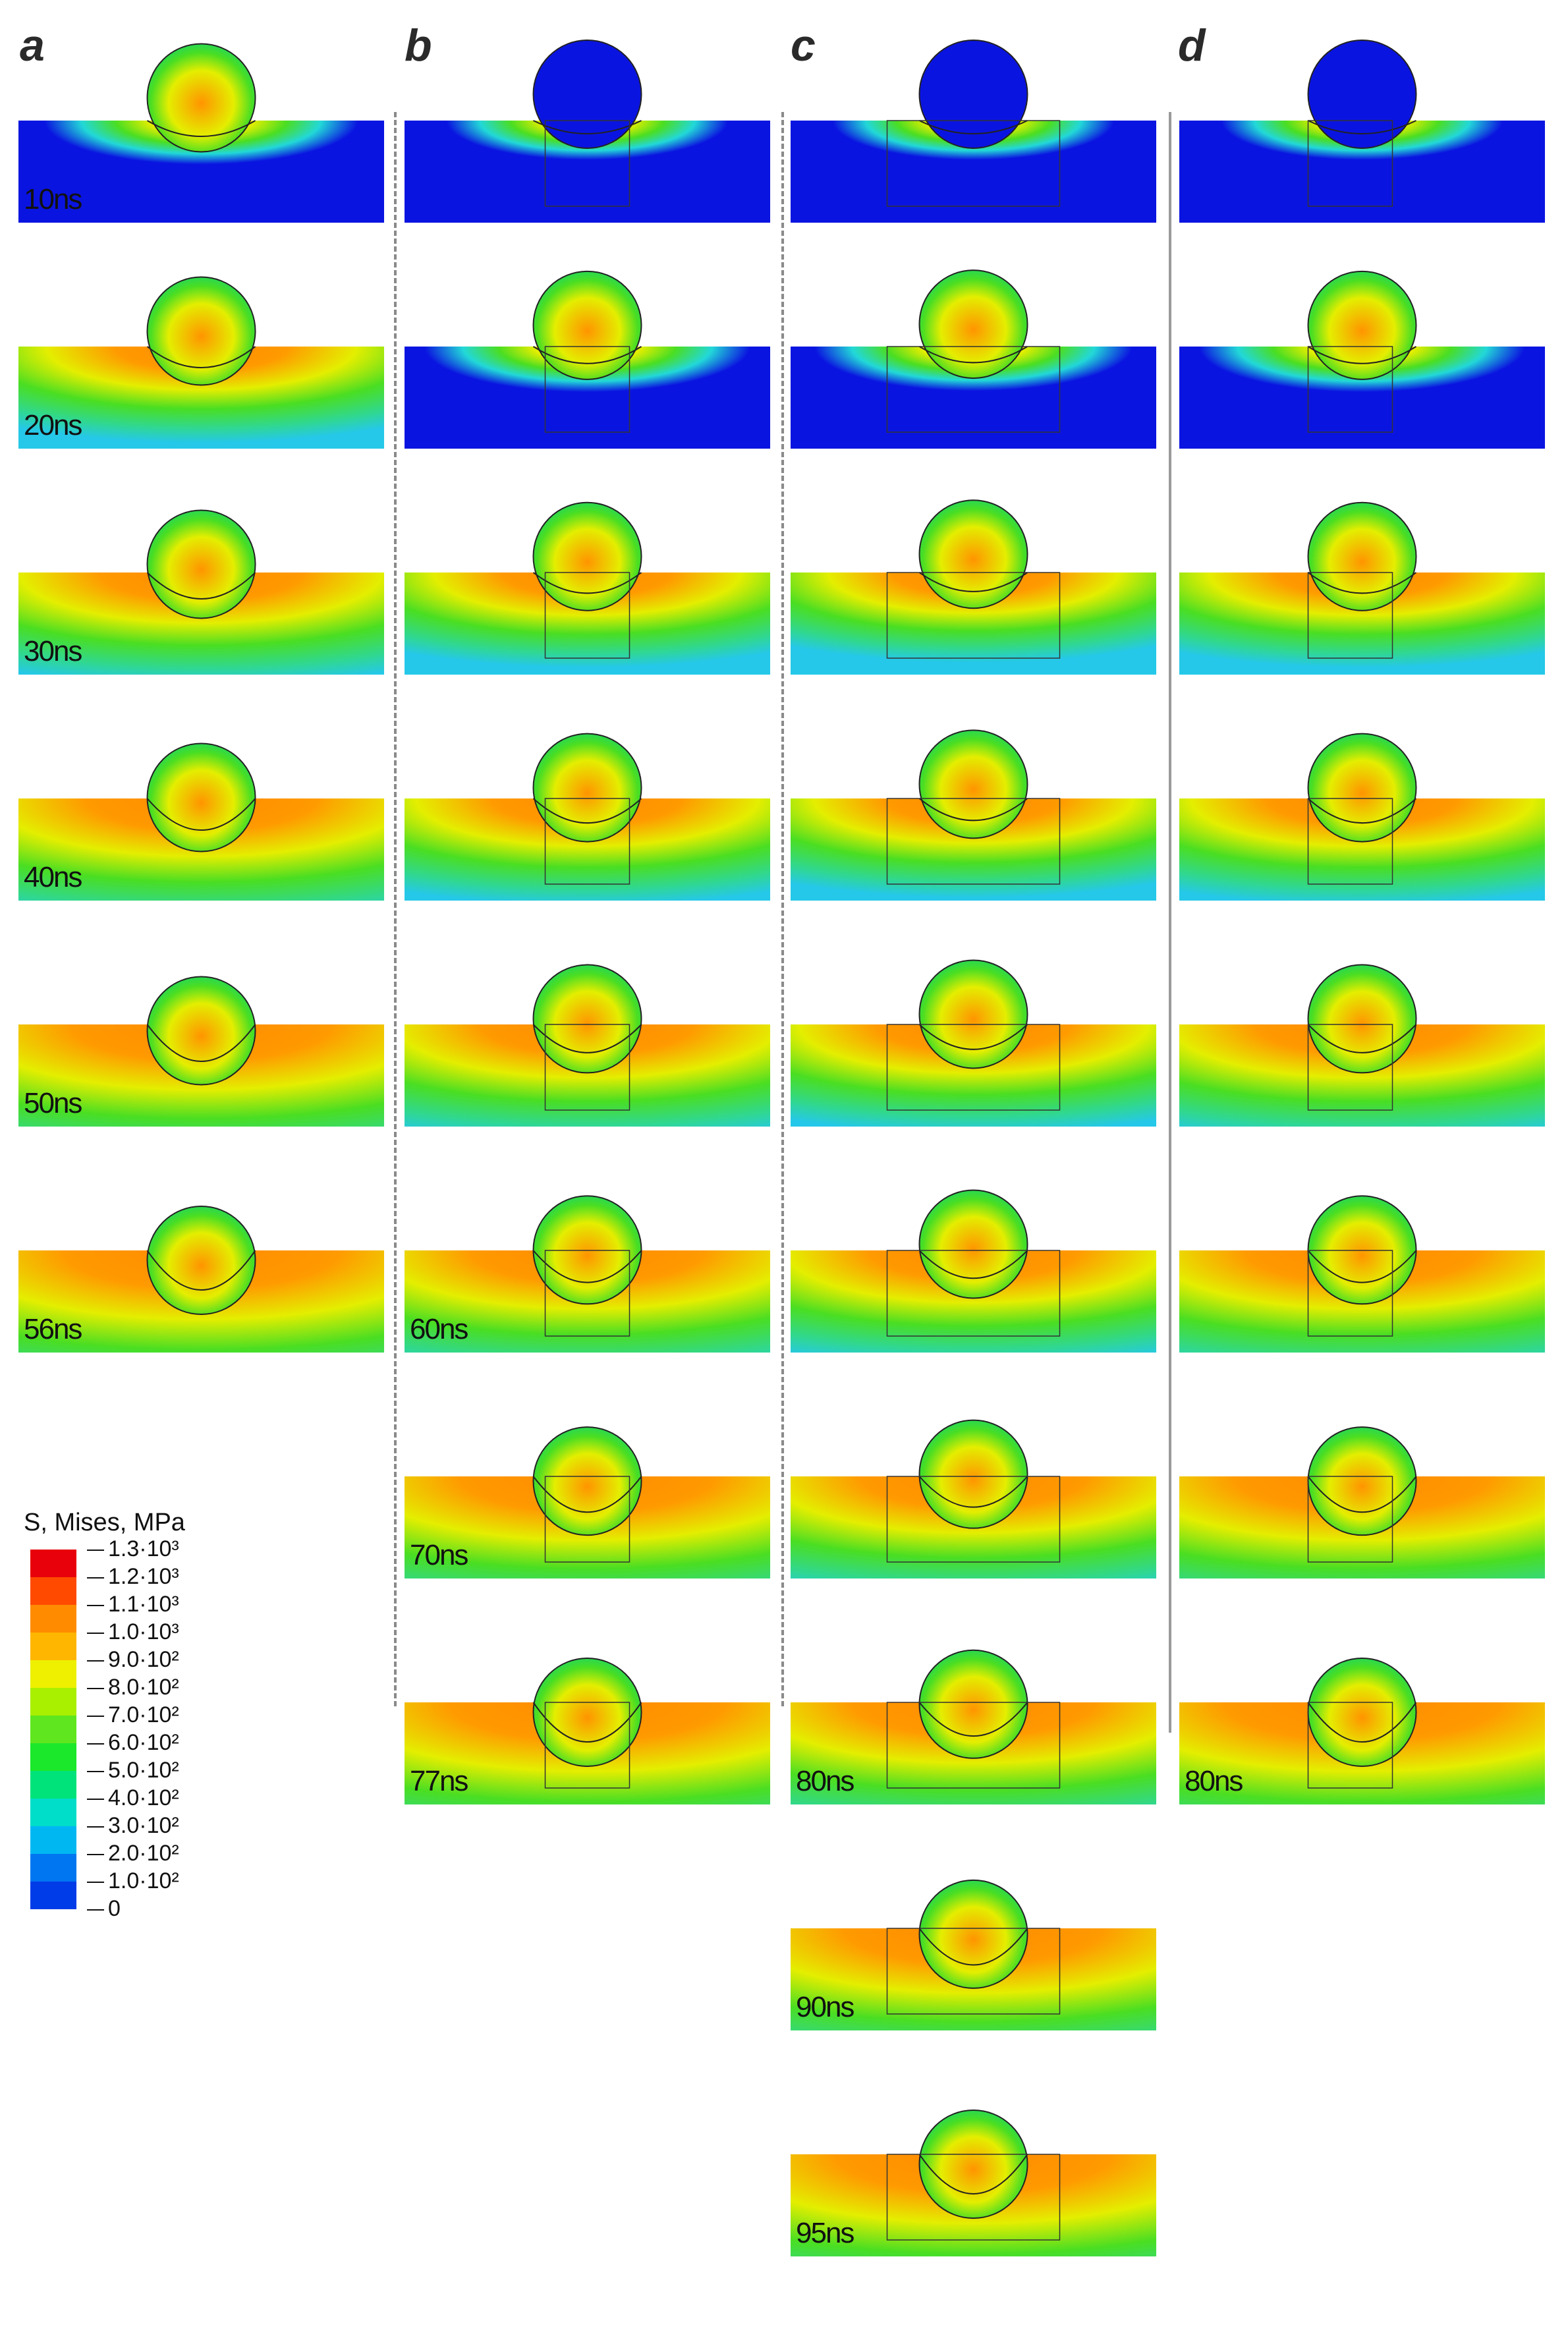 Image resolution: width=1568 pixels, height=2348 pixels. What do you see at coordinates (418, 45) in the screenshot?
I see `column-label-b: b` at bounding box center [418, 45].